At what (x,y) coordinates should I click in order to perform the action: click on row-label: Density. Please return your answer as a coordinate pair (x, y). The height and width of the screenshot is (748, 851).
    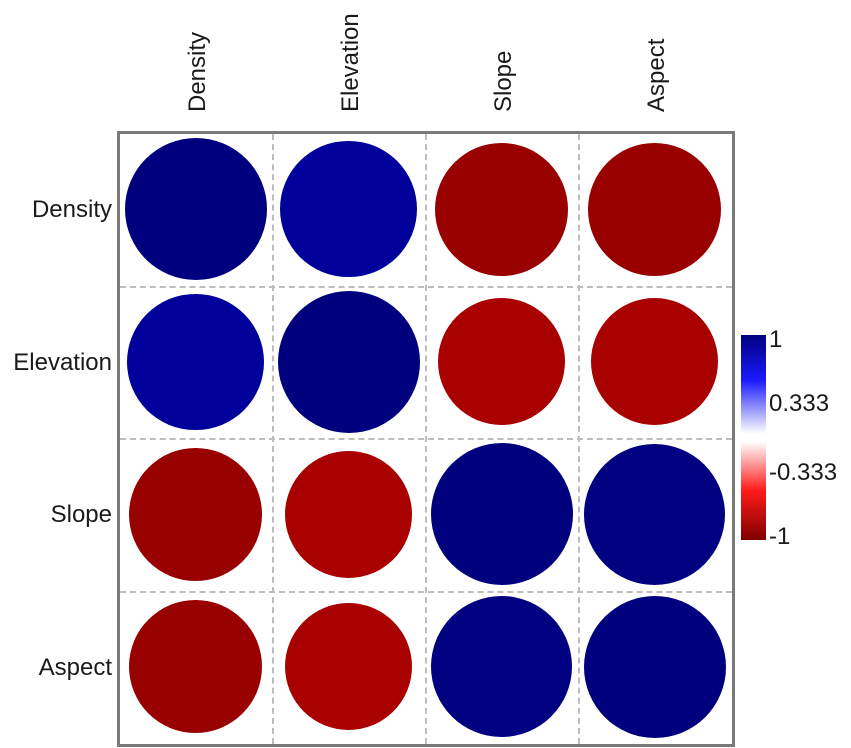
    Looking at the image, I should click on (71, 210).